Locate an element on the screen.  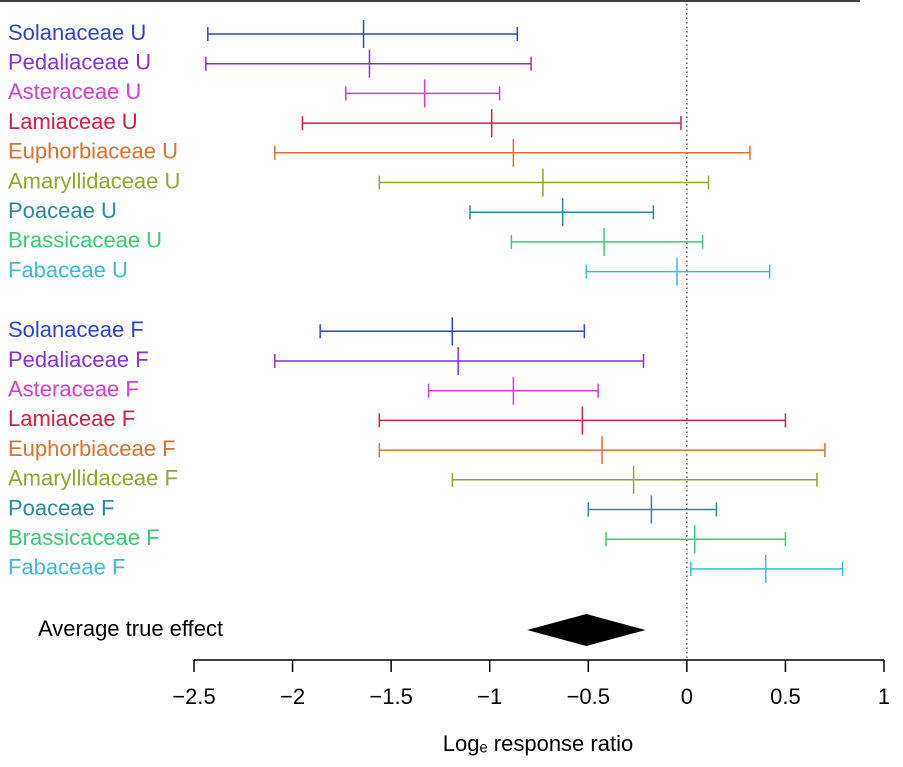
x-tick-label: −2.5 is located at coordinates (193, 696).